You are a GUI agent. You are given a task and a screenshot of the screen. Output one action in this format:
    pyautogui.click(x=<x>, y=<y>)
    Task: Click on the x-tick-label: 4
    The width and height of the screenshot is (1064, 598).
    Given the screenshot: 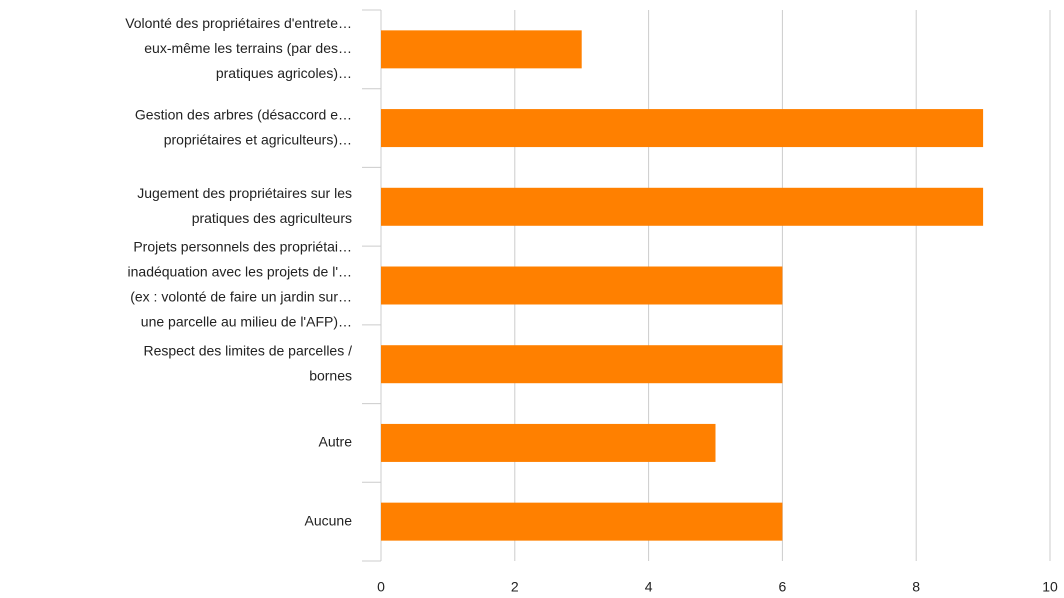 What is the action you would take?
    pyautogui.click(x=649, y=587)
    